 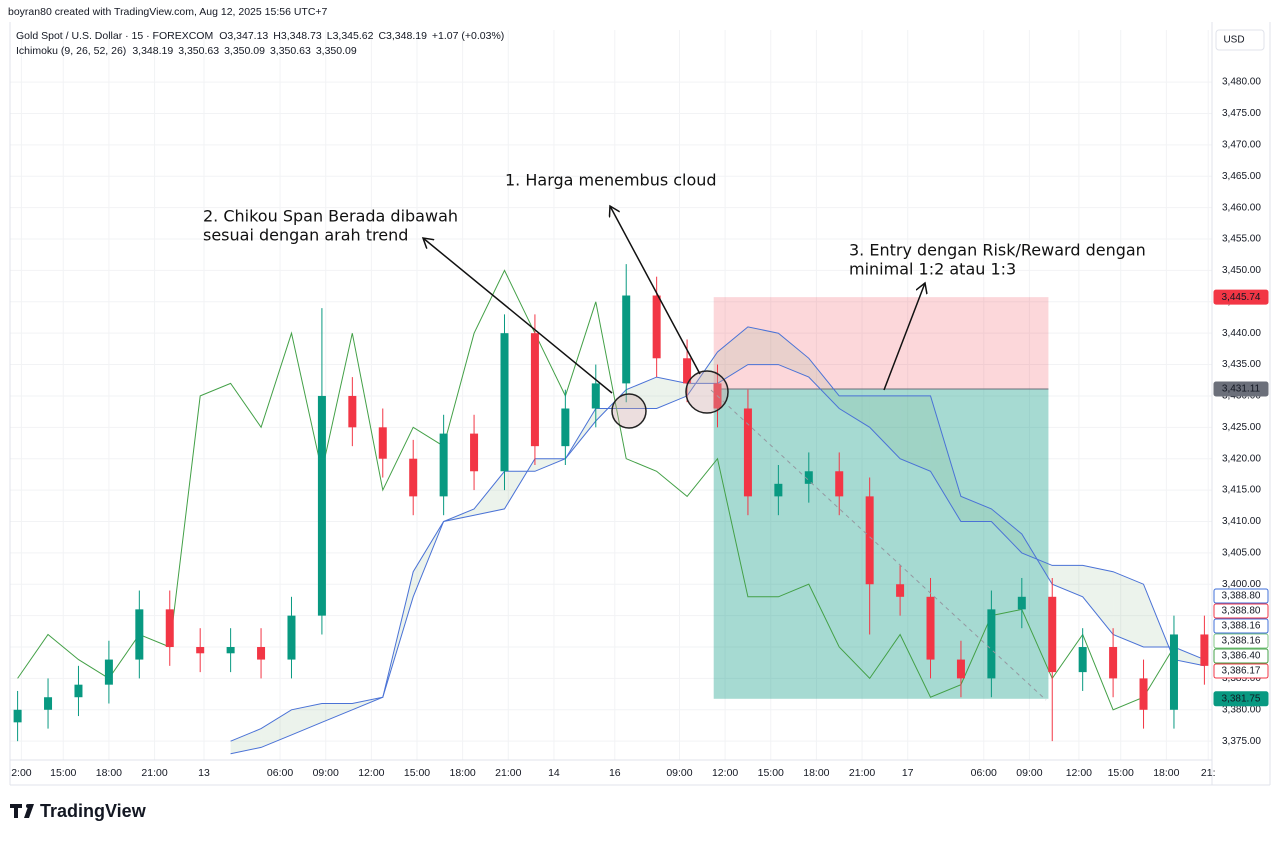 I want to click on breakout-circle, so click(x=707, y=392).